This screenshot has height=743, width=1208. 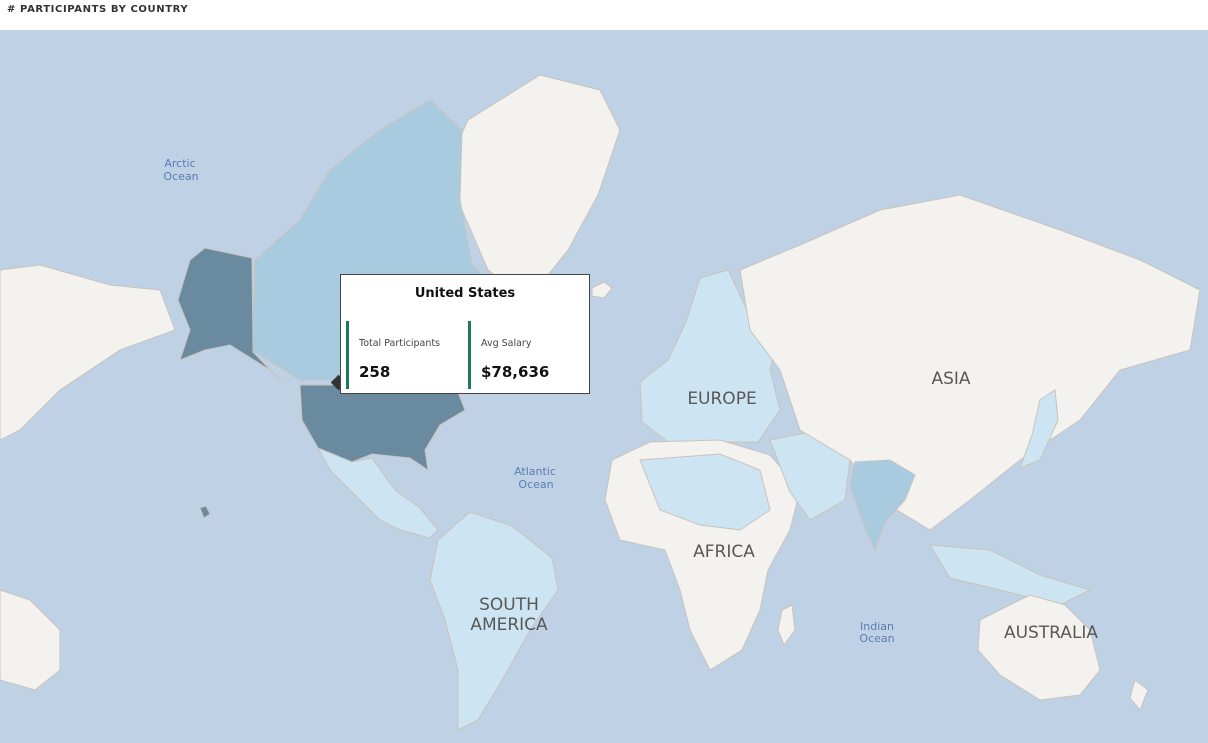 What do you see at coordinates (721, 399) in the screenshot?
I see `label-europe: EUROPE` at bounding box center [721, 399].